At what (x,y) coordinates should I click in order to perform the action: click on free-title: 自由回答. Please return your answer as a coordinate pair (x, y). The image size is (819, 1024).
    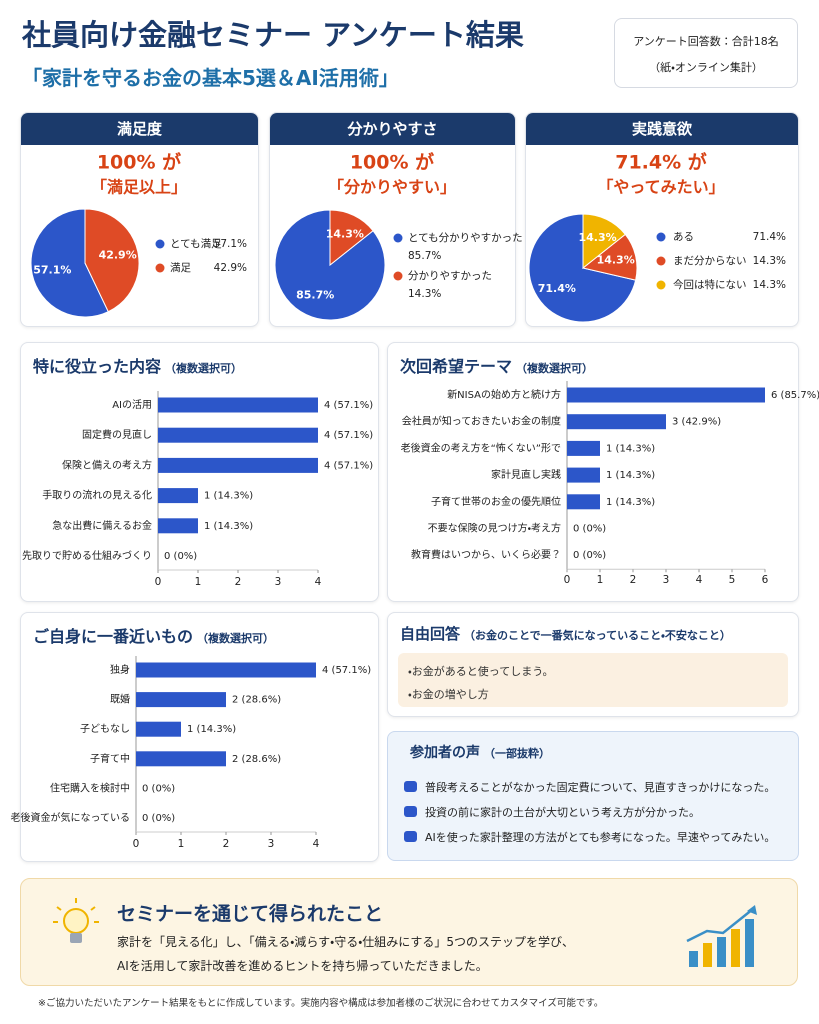
    Looking at the image, I should click on (430, 634).